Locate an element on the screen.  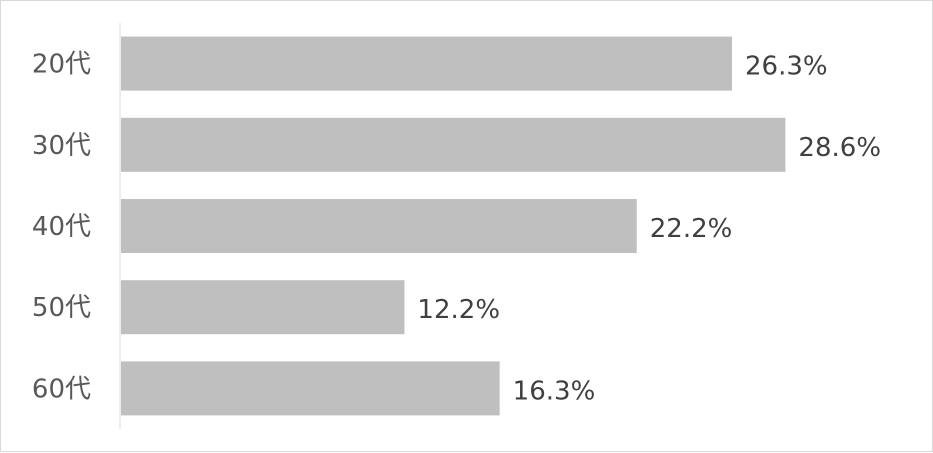
category-label-4: 50代 is located at coordinates (61, 308).